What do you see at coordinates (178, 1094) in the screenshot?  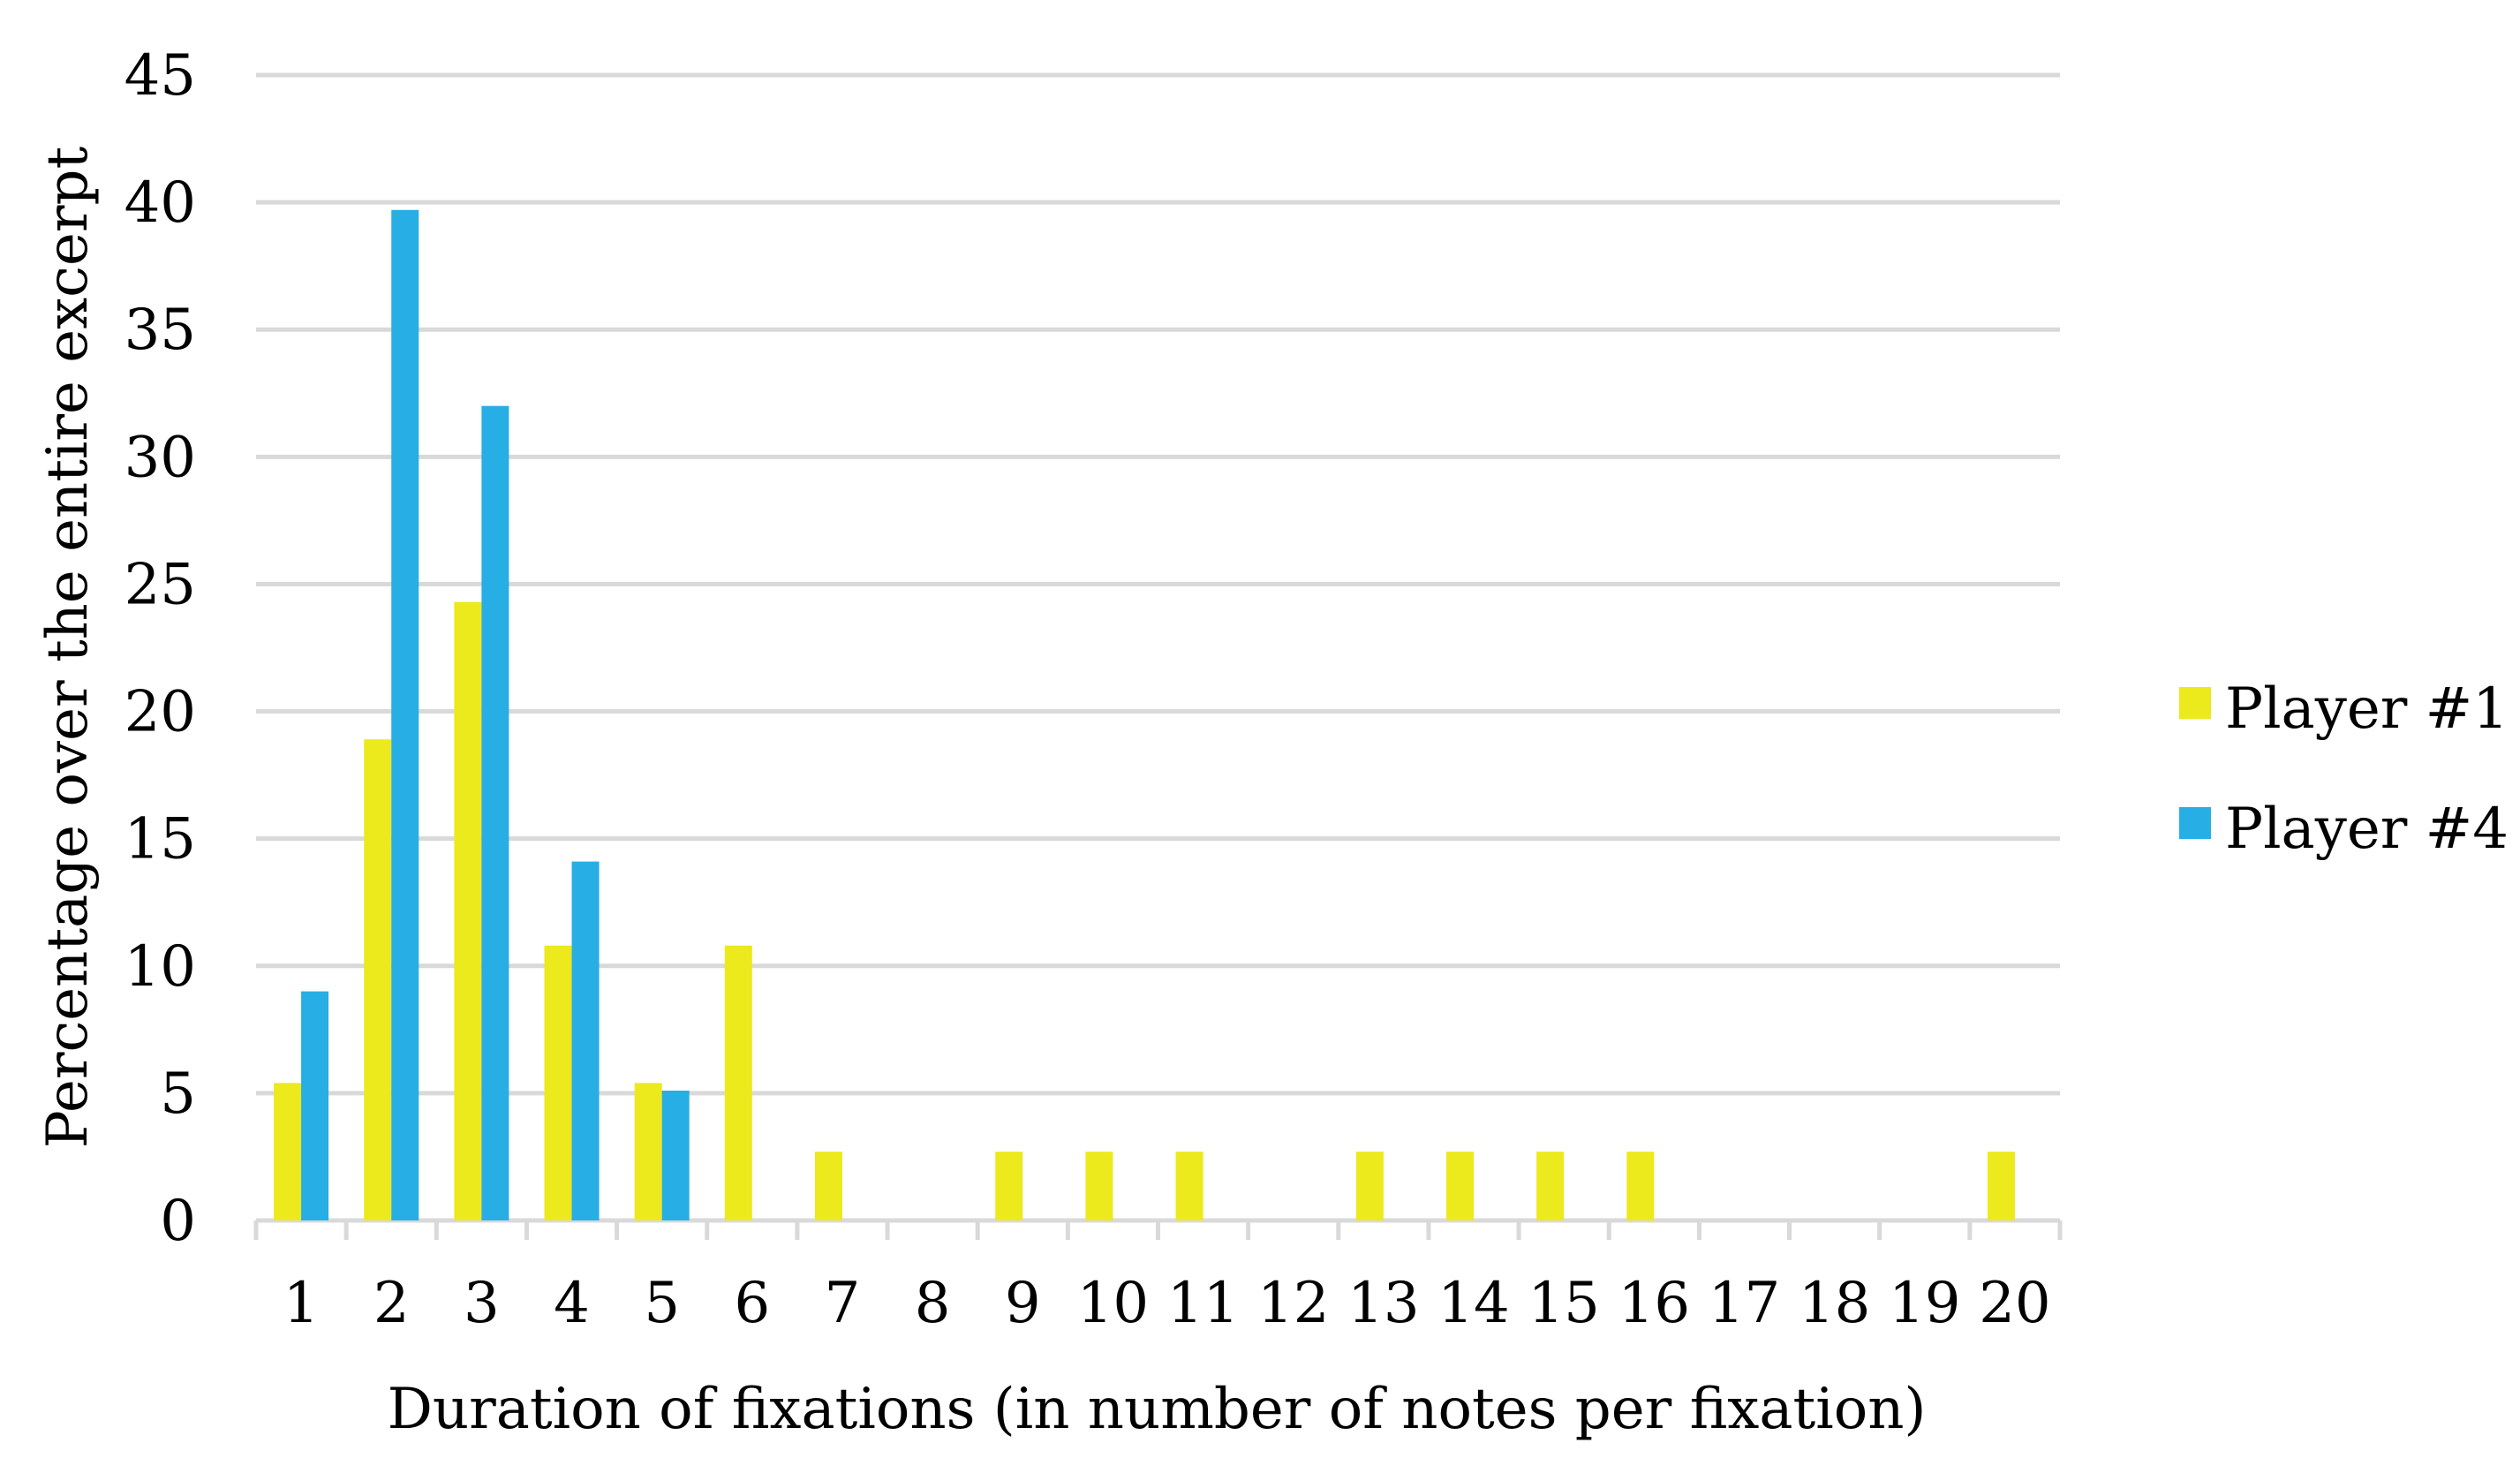 I see `y-tick-label: 5` at bounding box center [178, 1094].